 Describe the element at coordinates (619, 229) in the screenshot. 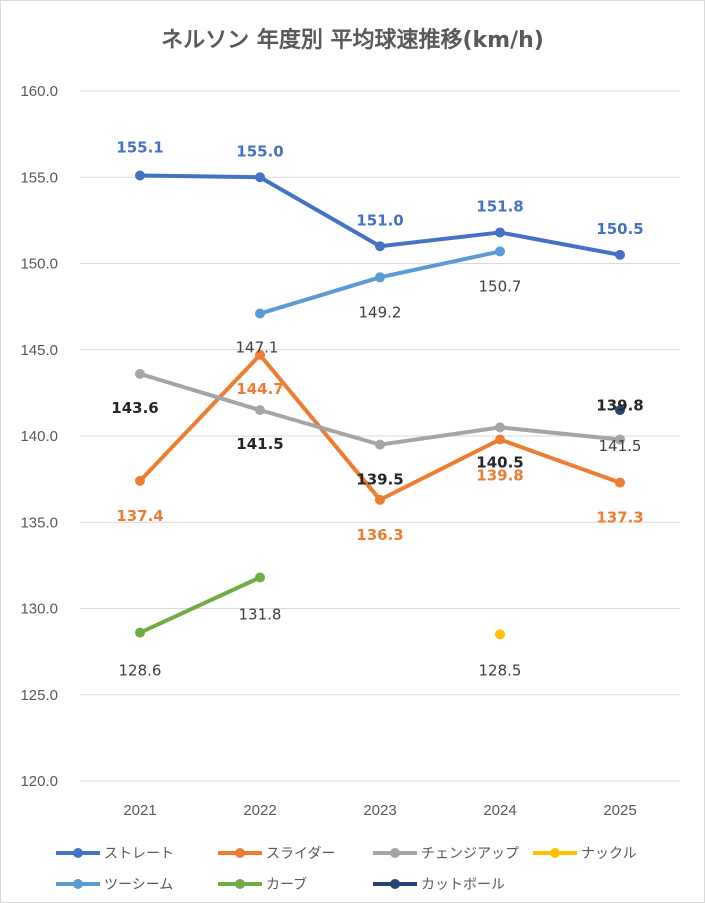

I see `data-label: 150.5` at that location.